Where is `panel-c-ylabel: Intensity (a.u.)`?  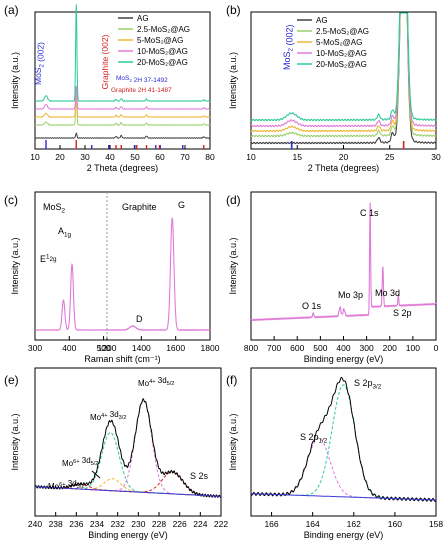 panel-c-ylabel: Intensity (a.u.) is located at coordinates (15, 265).